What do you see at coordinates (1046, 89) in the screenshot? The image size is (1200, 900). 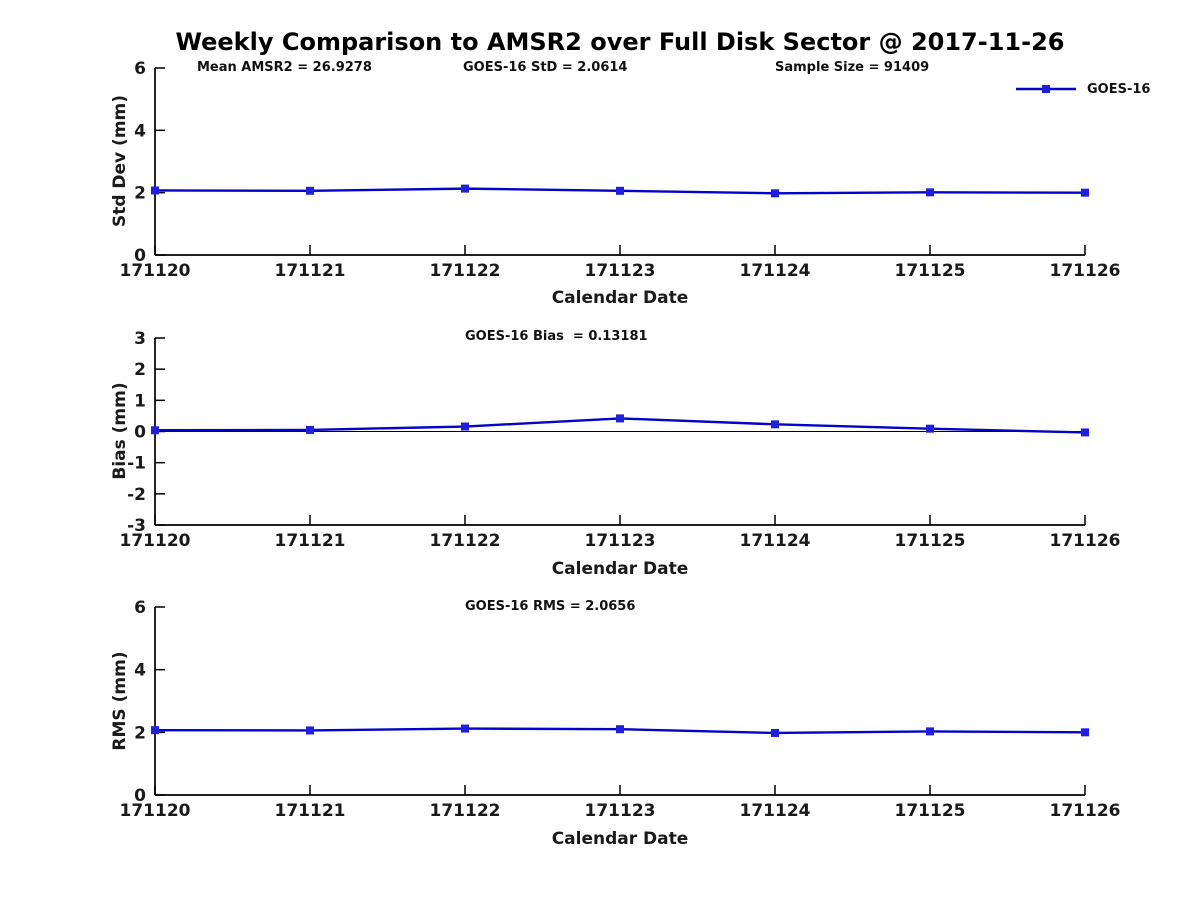 I see `legend-line-sample` at bounding box center [1046, 89].